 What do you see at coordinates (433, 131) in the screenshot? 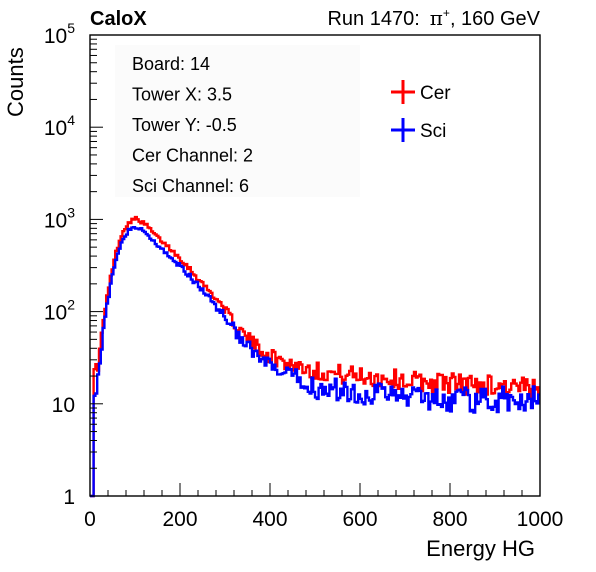
I see `legend-label: Sci` at bounding box center [433, 131].